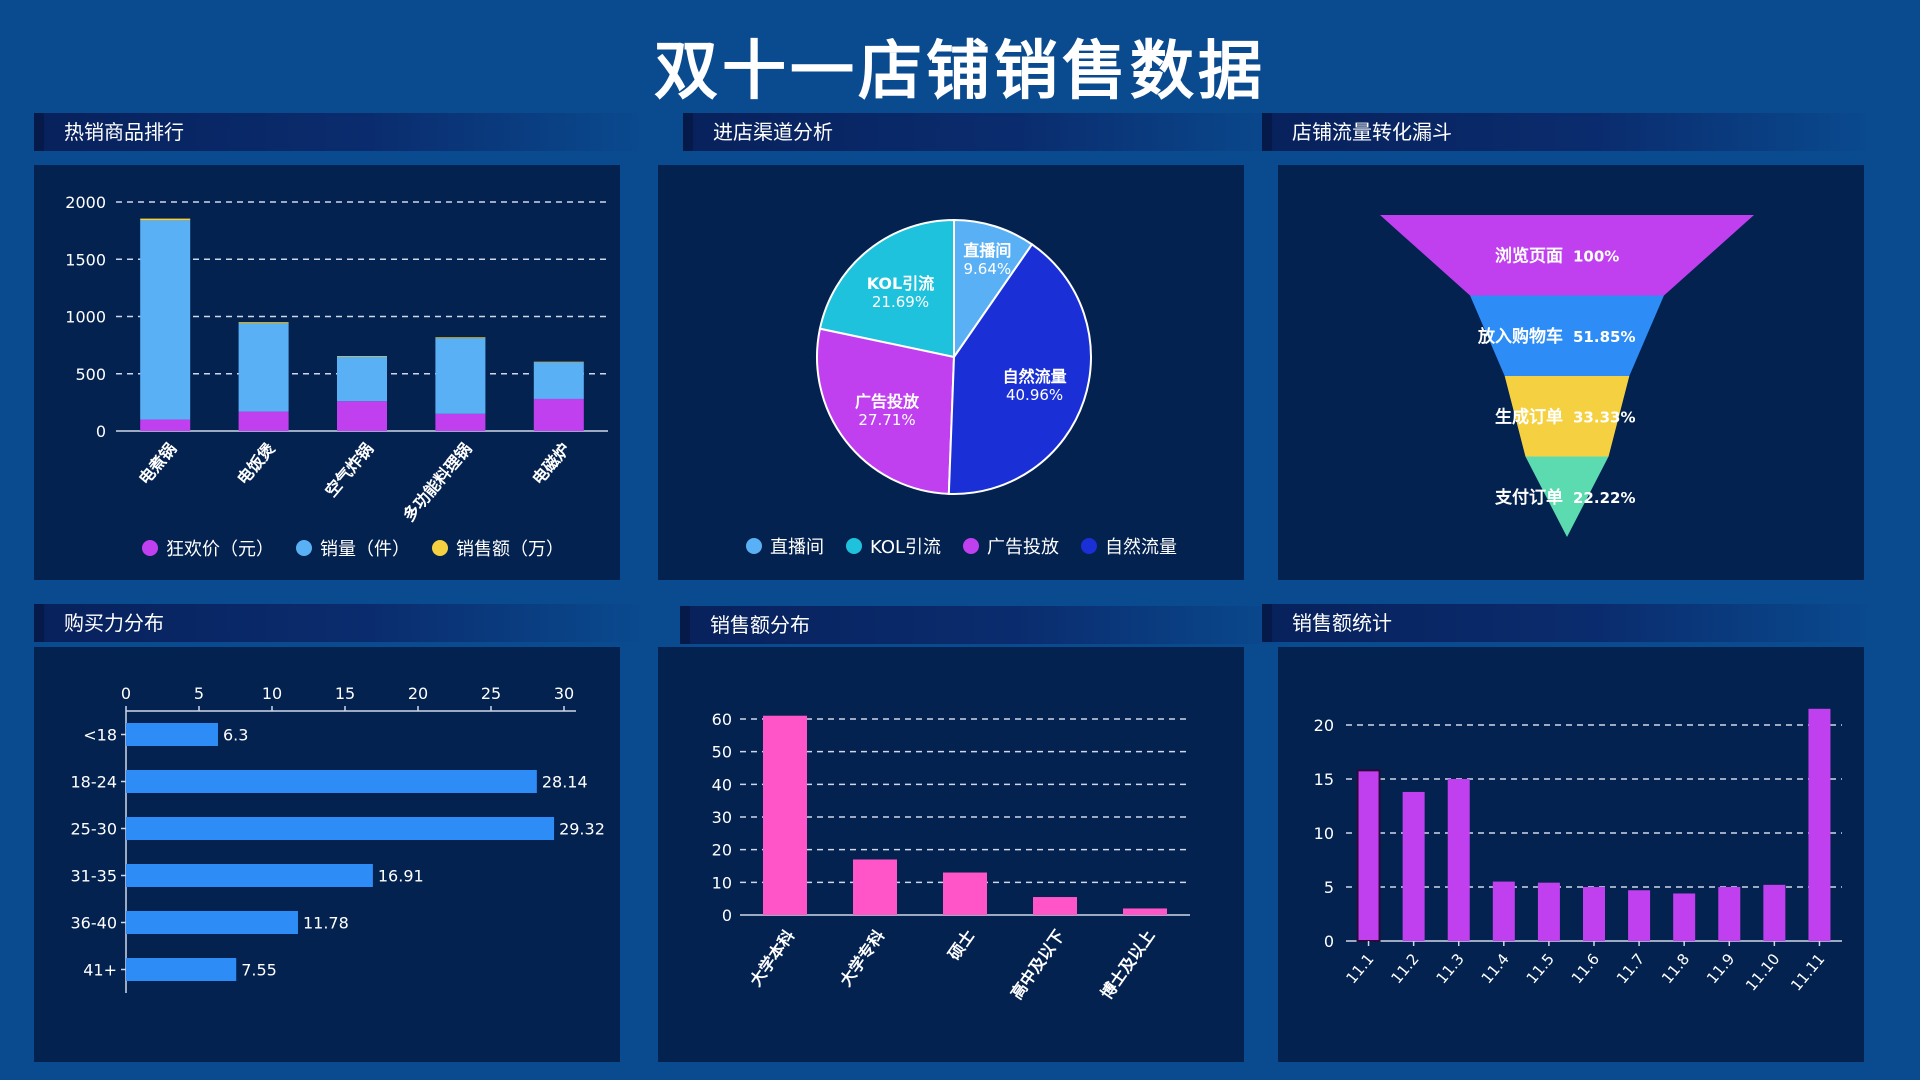 The image size is (1920, 1080). Describe the element at coordinates (988, 132) in the screenshot. I see `panel-header-channels: 进店渠道分析` at that location.